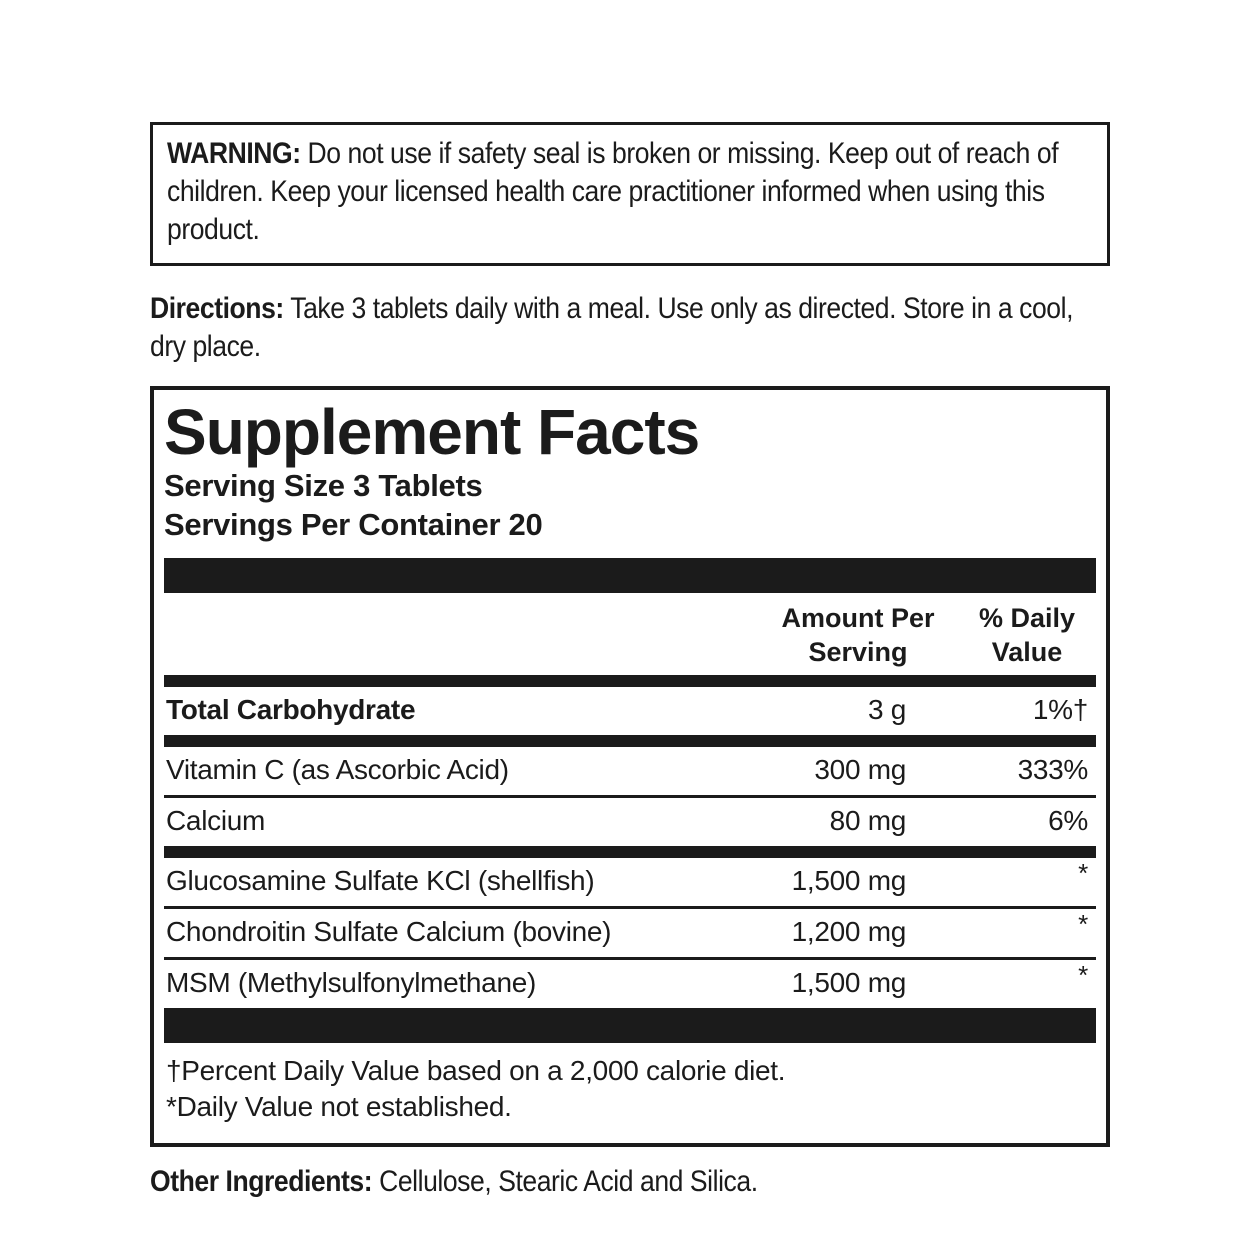 This screenshot has height=1260, width=1260. I want to click on nutrient-amount: 3 g, so click(886, 709).